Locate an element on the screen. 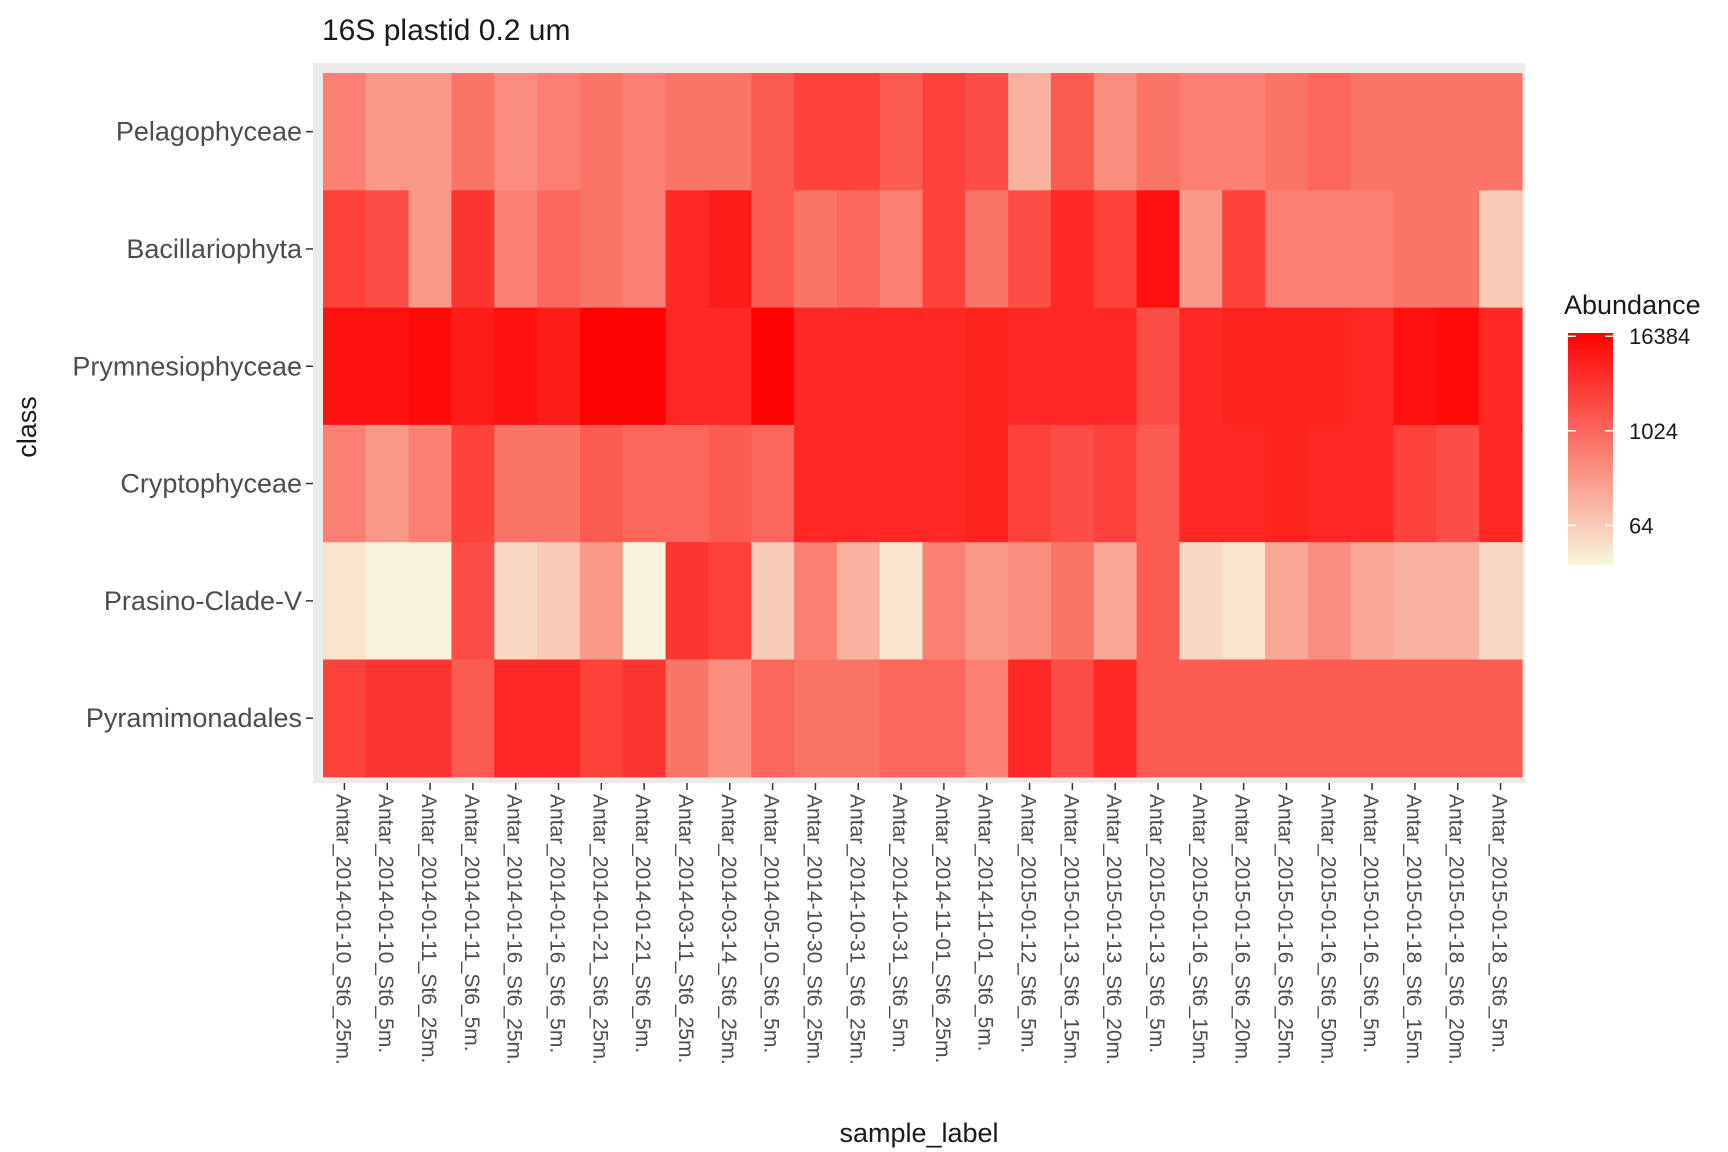  x-tick-label: Antar_2014-01-10_St6_25m. is located at coordinates (342, 929).